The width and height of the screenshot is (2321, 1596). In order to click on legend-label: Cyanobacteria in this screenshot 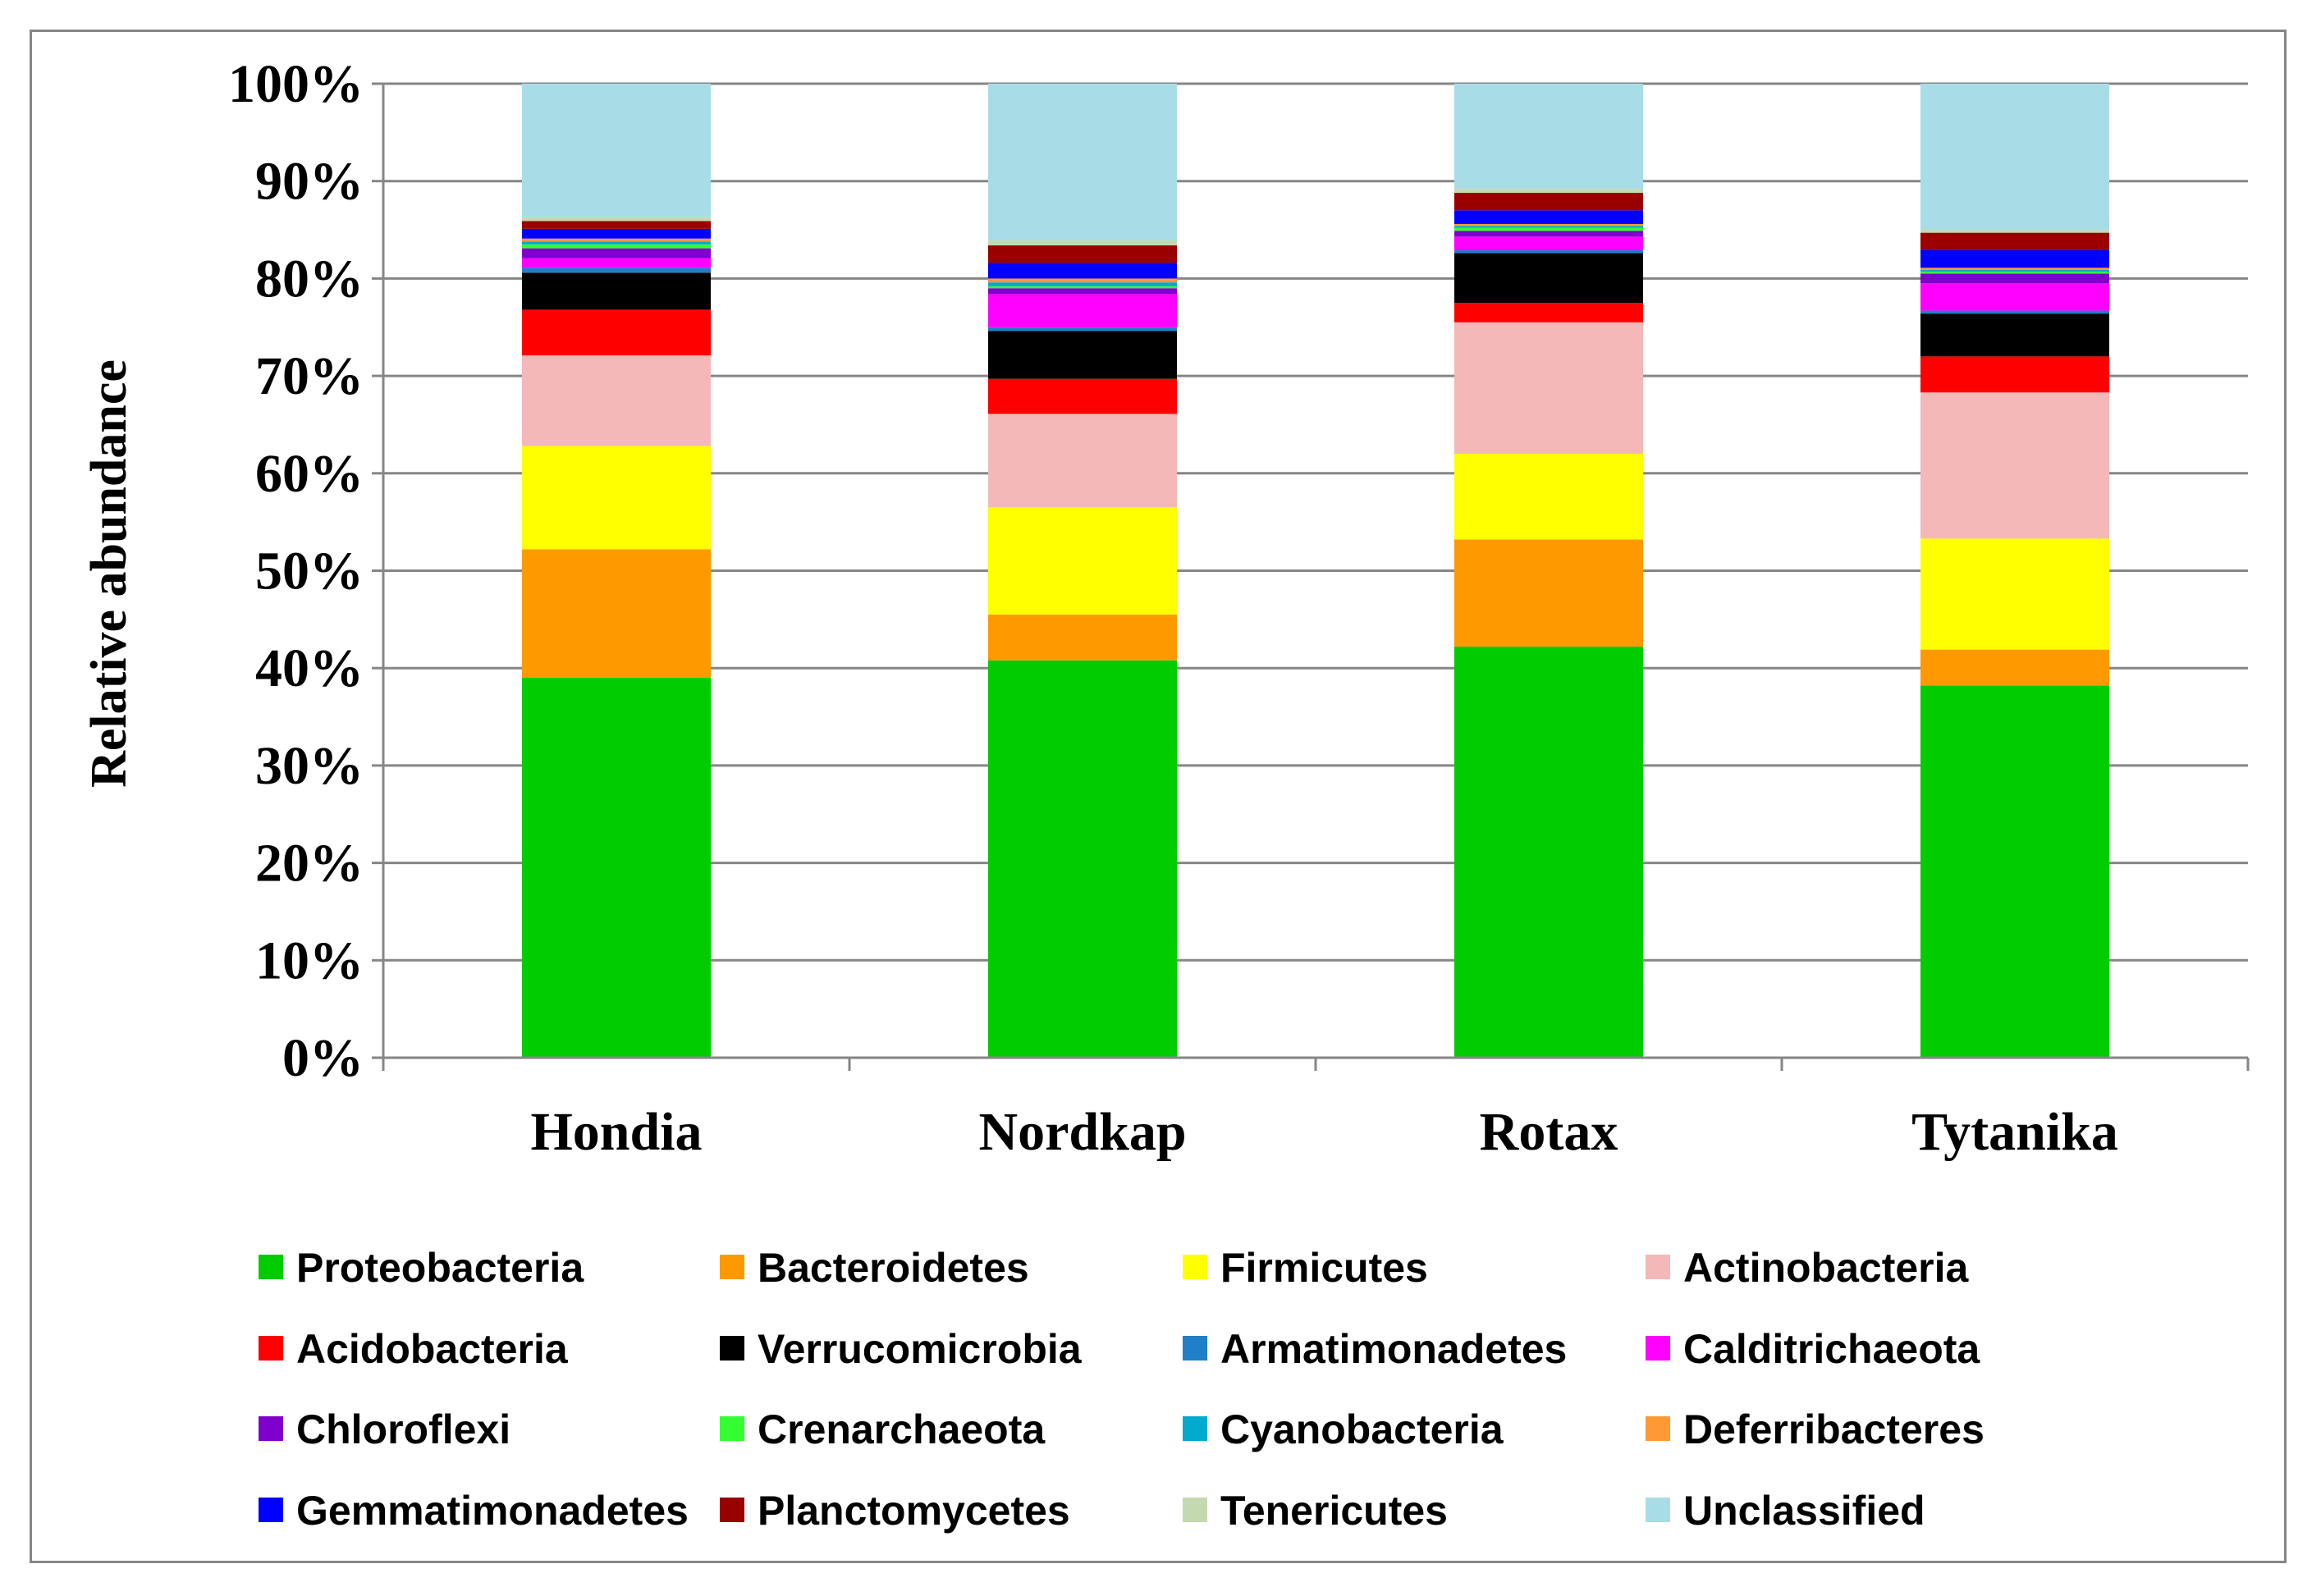, I will do `click(1362, 1429)`.